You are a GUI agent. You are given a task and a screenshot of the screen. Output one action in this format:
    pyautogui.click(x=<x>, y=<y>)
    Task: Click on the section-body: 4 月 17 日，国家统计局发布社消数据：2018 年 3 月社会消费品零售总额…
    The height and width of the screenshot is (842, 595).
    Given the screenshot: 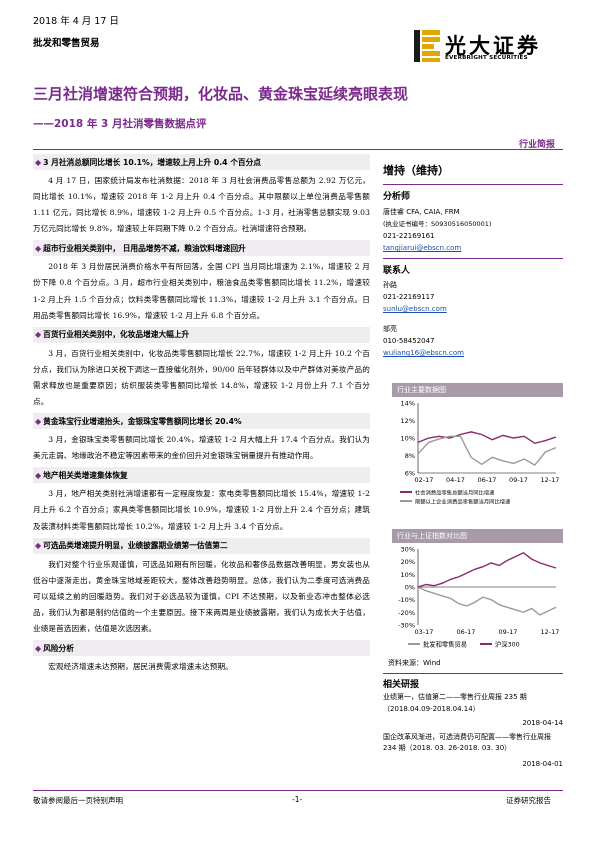 What is the action you would take?
    pyautogui.click(x=201, y=205)
    